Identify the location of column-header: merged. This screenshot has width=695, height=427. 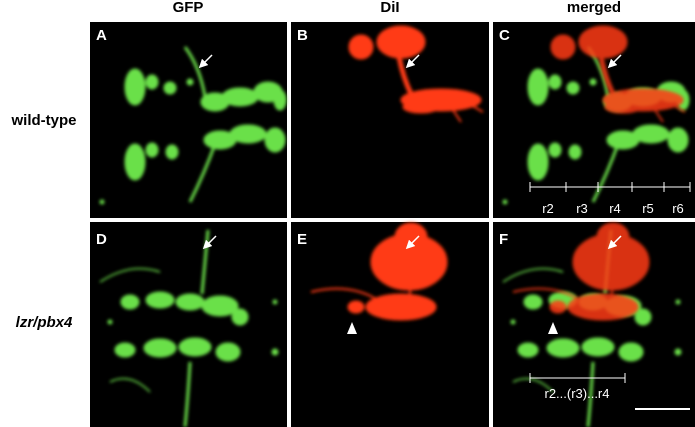
(594, 8).